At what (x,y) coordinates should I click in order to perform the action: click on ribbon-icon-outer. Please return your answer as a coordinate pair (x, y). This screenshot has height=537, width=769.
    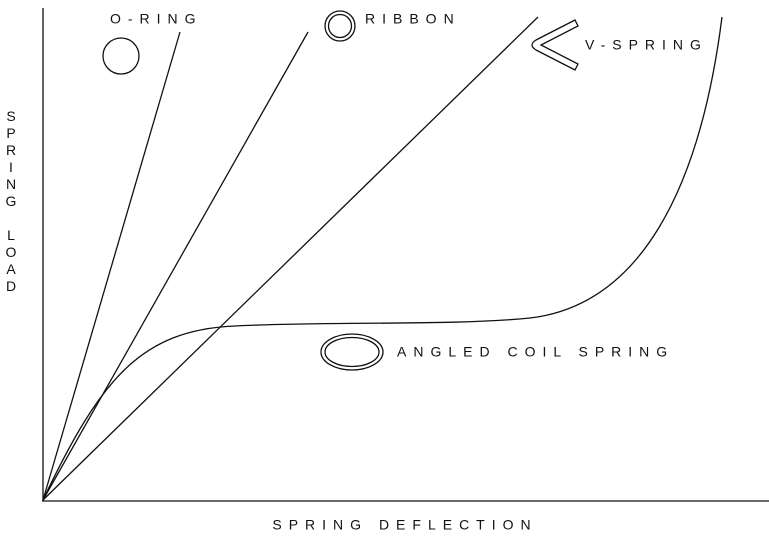
    Looking at the image, I should click on (340, 26).